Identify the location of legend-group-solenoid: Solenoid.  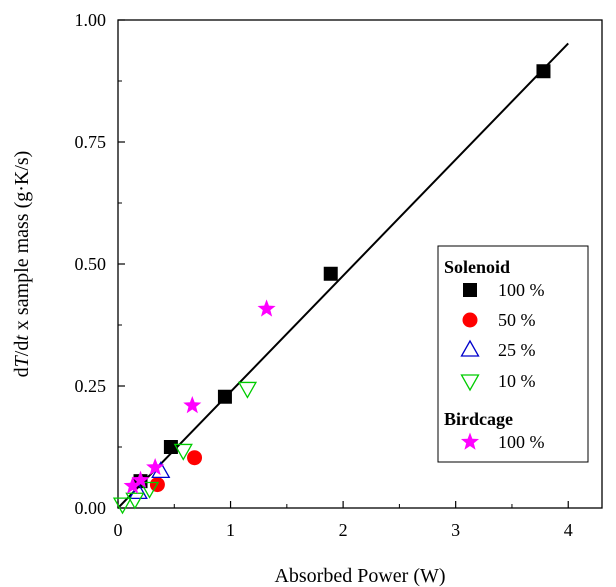
(477, 267).